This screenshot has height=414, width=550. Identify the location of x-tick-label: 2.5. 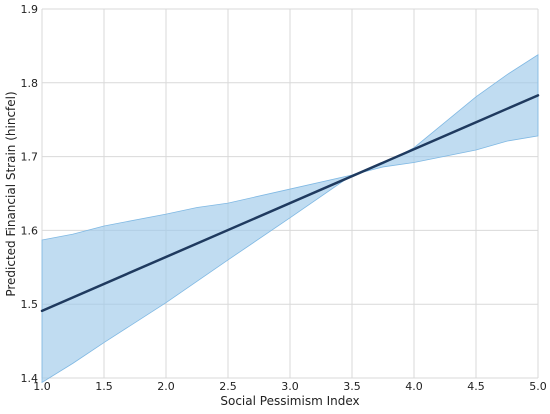
(228, 386).